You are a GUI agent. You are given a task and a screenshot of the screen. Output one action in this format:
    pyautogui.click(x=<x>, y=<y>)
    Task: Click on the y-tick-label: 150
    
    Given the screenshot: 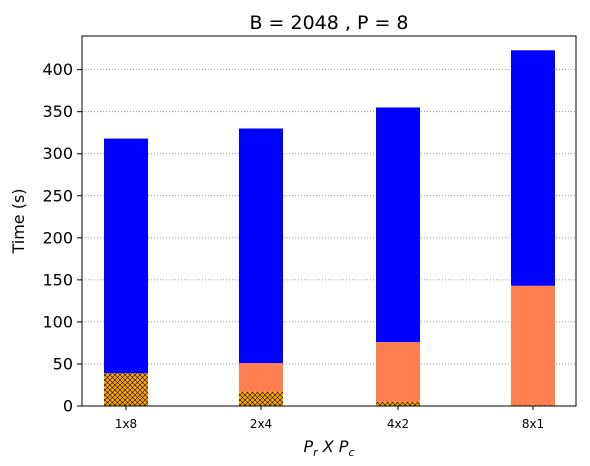 What is the action you would take?
    pyautogui.click(x=57, y=279)
    